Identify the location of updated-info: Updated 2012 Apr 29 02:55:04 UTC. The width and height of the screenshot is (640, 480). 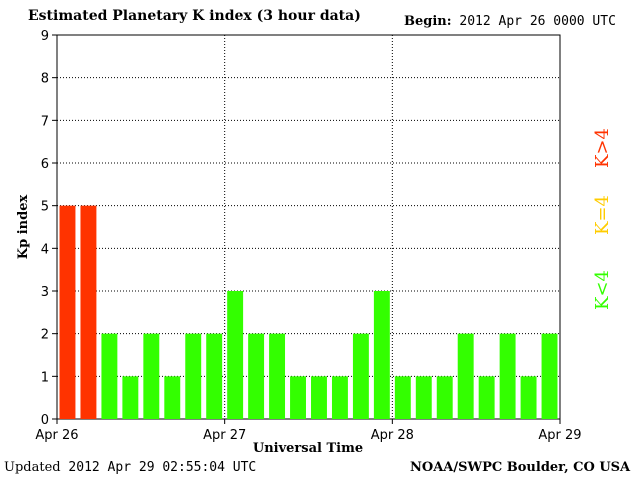
(130, 467).